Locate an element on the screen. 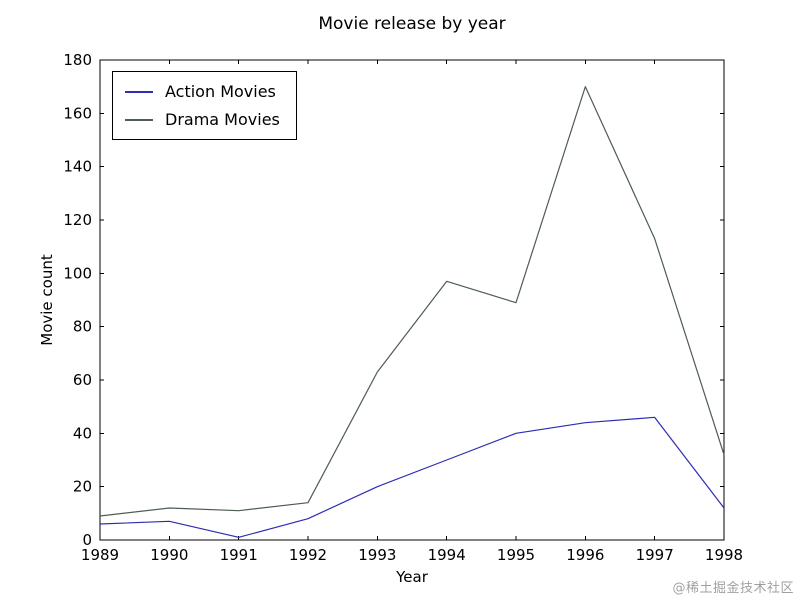 The image size is (802, 602). x-tick-label: 1991 is located at coordinates (239, 555).